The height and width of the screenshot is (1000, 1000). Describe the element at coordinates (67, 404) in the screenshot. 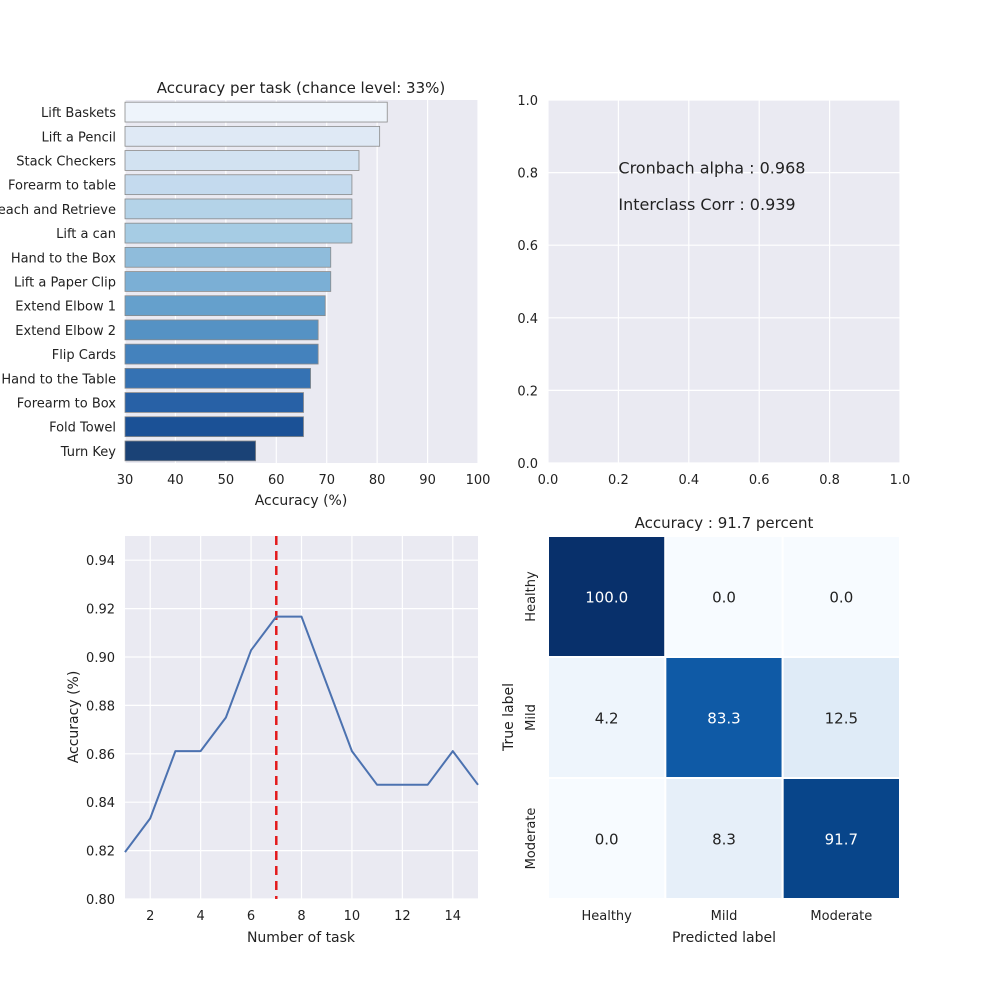

I see `task-label: Forearm to Box` at that location.